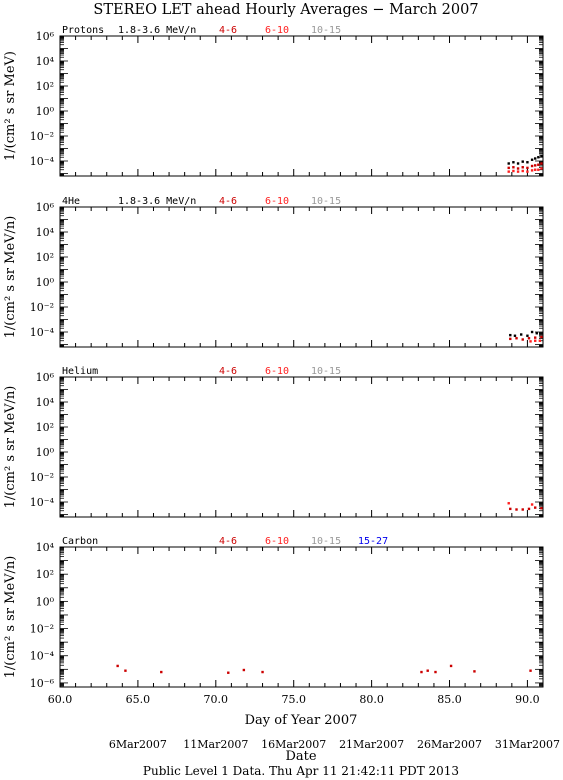  I want to click on x-tick-label: 85.0, so click(449, 699).